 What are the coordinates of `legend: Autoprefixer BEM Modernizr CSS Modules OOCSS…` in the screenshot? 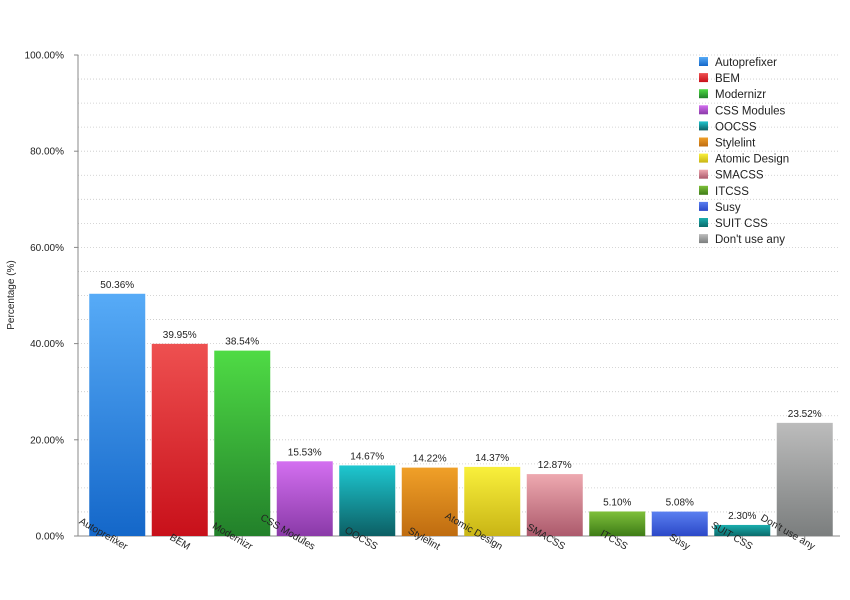 It's located at (744, 151).